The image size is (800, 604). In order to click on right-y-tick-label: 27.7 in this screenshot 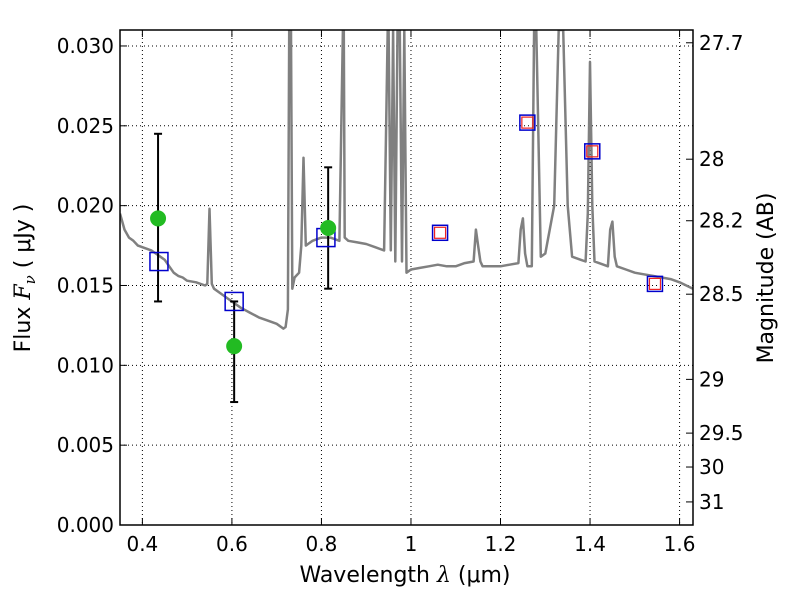, I will do `click(721, 43)`.